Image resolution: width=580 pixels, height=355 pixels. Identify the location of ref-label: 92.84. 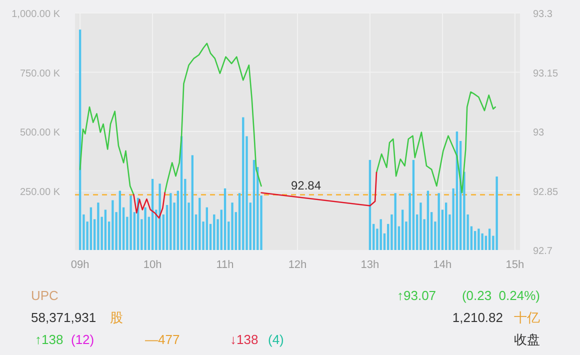
(306, 185).